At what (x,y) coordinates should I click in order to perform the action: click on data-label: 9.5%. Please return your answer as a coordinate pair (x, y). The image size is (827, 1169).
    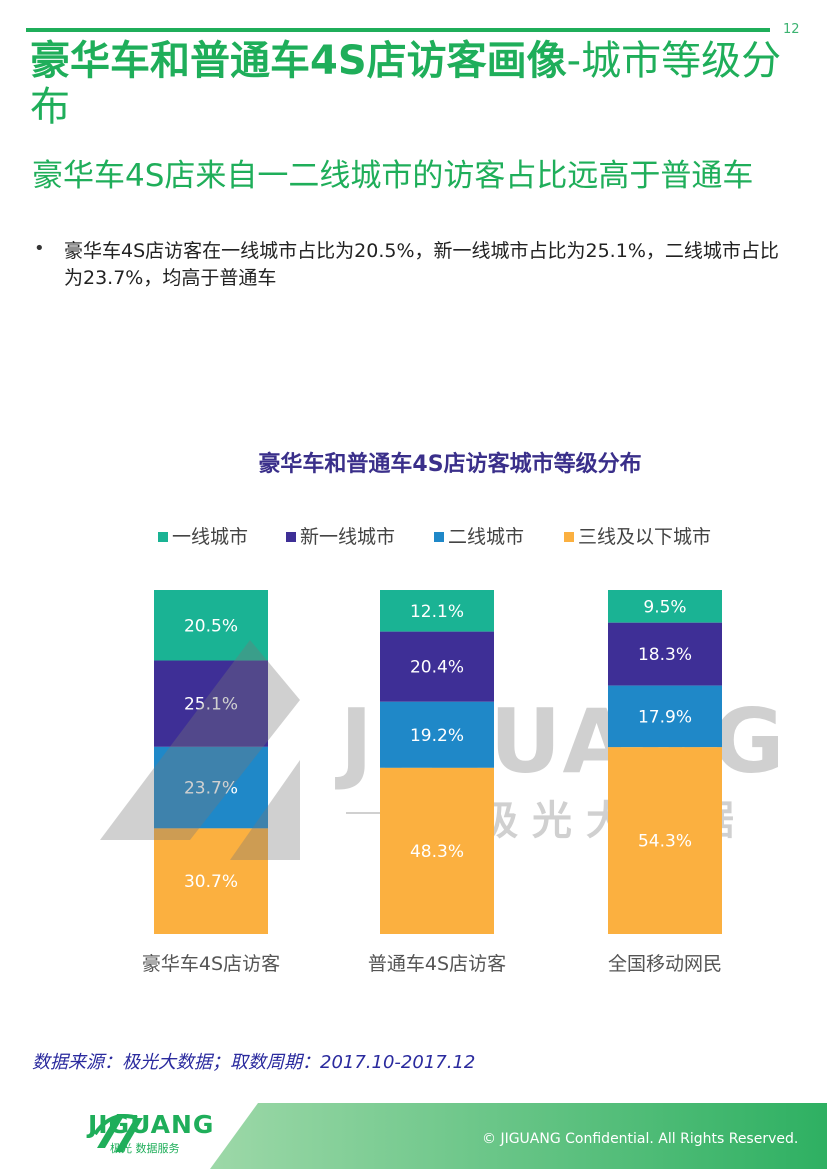
    Looking at the image, I should click on (664, 607).